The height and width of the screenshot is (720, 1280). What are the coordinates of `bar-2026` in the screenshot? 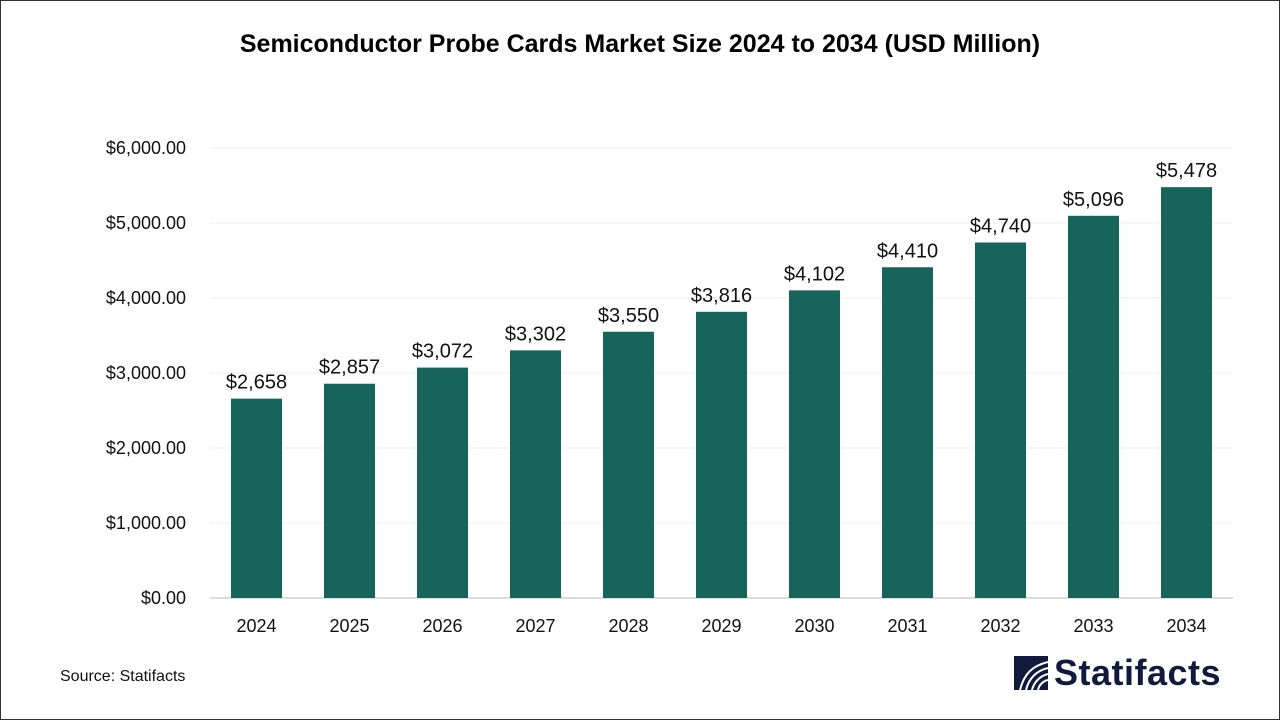 It's located at (442, 482).